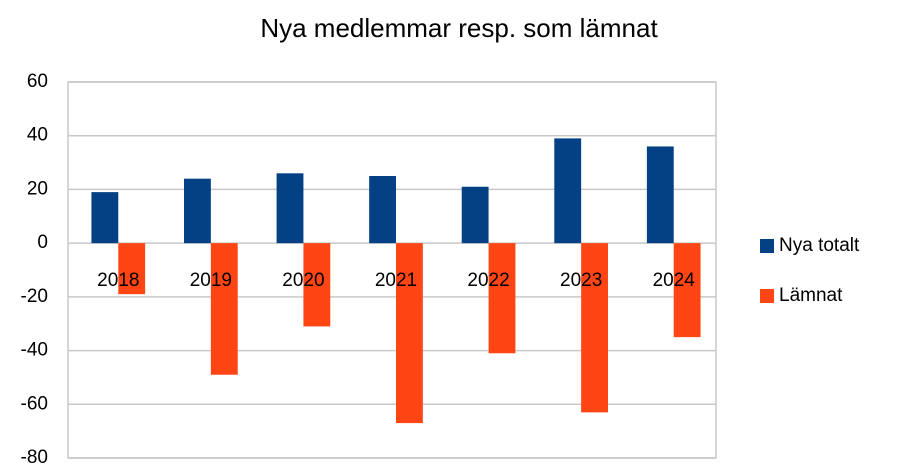  I want to click on x-tick-label: 2018, so click(118, 280).